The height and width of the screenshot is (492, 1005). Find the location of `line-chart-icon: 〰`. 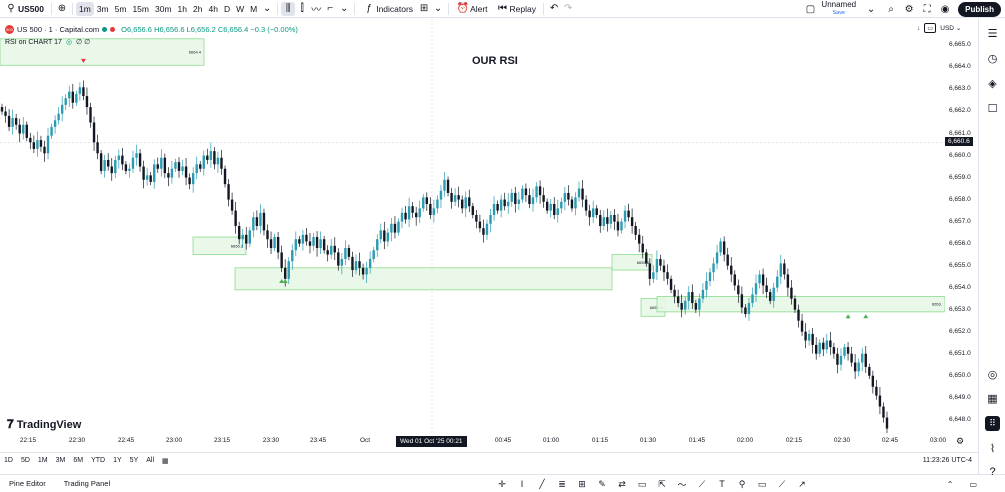

line-chart-icon: 〰 is located at coordinates (316, 10).